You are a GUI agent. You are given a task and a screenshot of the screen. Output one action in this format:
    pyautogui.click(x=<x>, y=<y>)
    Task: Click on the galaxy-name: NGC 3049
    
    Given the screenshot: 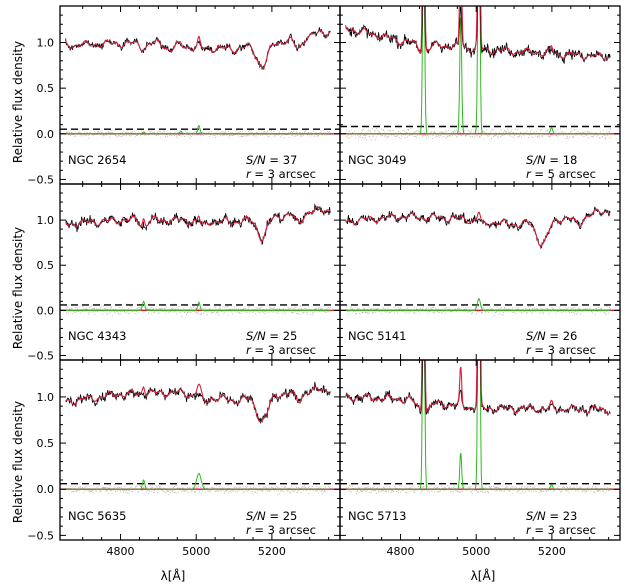 What is the action you would take?
    pyautogui.click(x=377, y=160)
    